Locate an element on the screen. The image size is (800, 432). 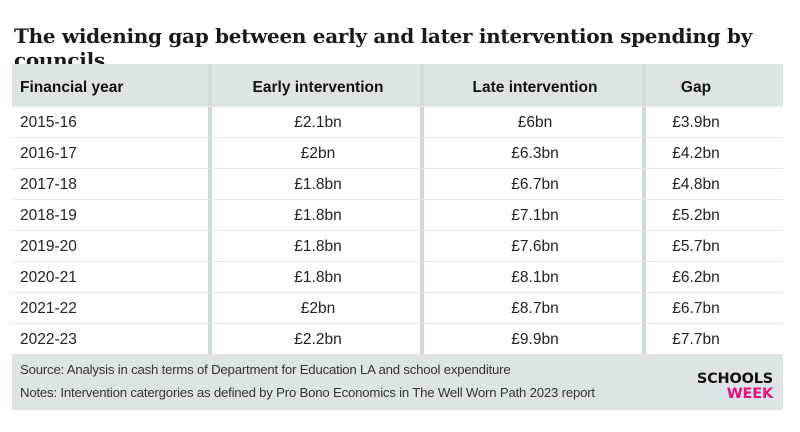
cell-financial-year: 2019-20 is located at coordinates (48, 246).